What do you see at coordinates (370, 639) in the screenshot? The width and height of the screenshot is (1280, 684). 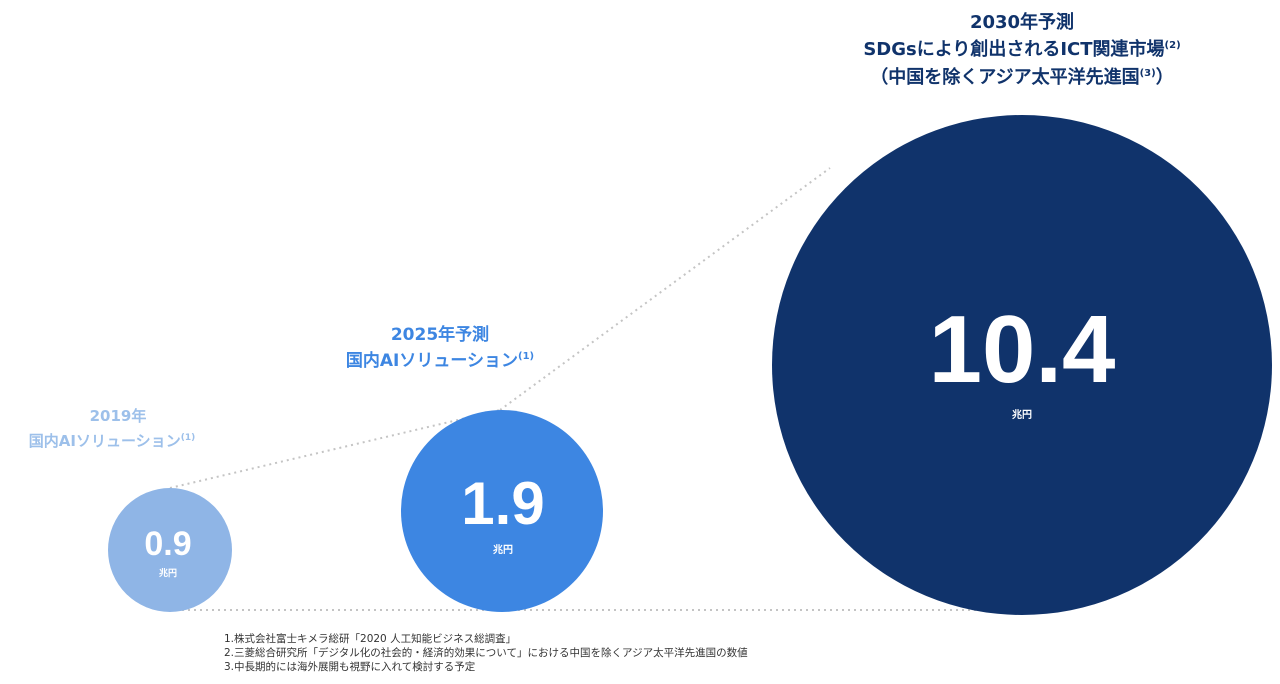 I see `footnote-1: 1.株式会社富士キメラ総研「2020 人工知能ビジネス総調査」` at bounding box center [370, 639].